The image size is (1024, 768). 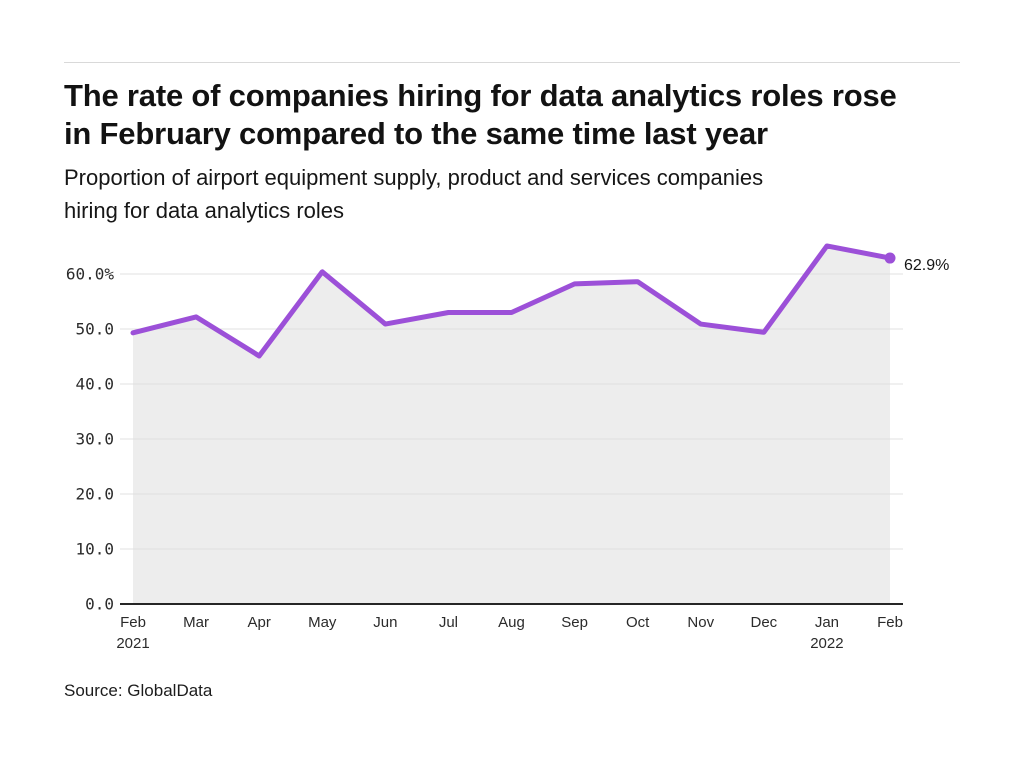 I want to click on x-axis-tick-label: Jan, so click(x=827, y=622).